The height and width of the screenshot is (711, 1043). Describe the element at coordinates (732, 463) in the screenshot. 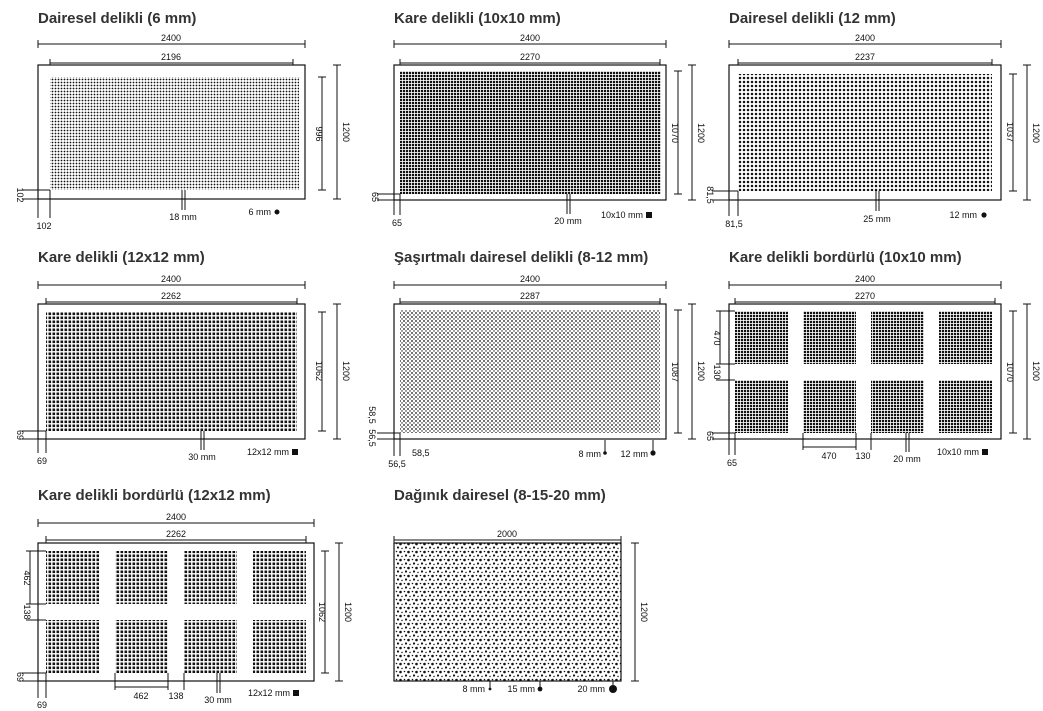

I see `margin-x-label: 65` at that location.